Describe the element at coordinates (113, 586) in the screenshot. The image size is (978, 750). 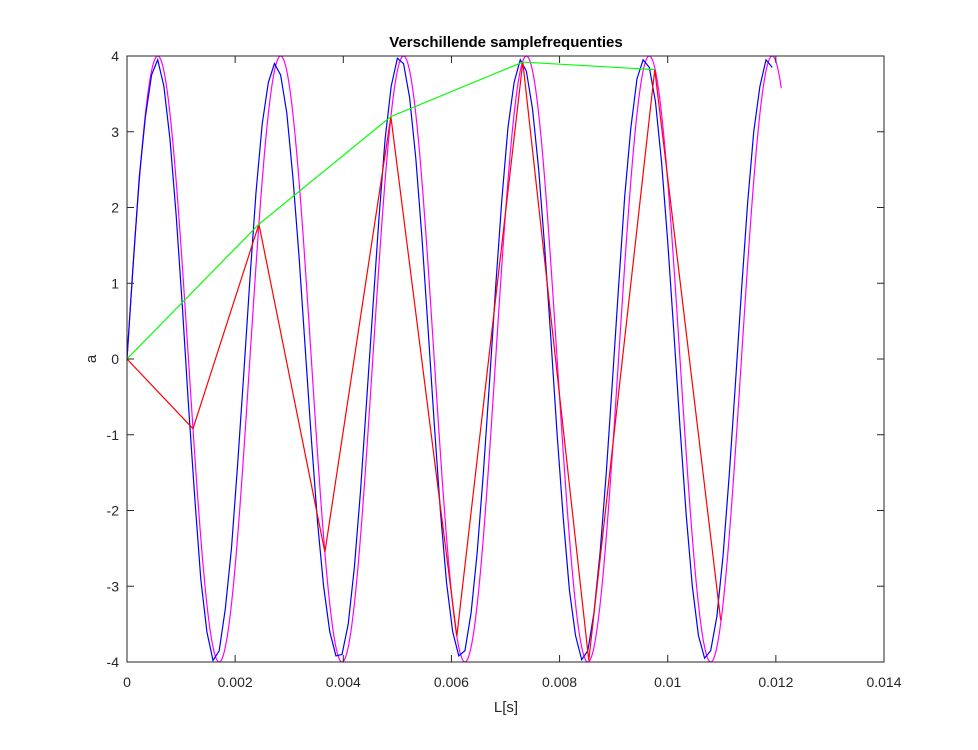
I see `y-tick-label: -3` at that location.